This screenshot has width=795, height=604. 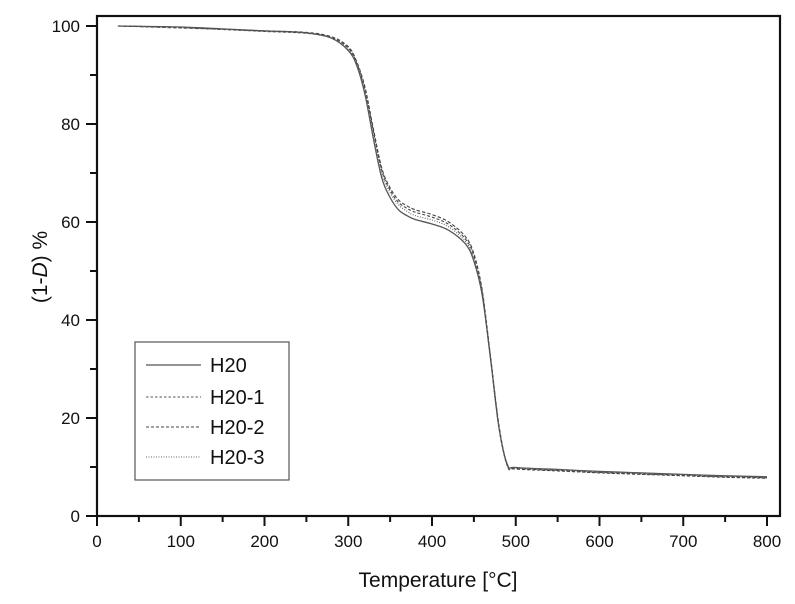 What do you see at coordinates (237, 458) in the screenshot?
I see `legend-label: H20-3` at bounding box center [237, 458].